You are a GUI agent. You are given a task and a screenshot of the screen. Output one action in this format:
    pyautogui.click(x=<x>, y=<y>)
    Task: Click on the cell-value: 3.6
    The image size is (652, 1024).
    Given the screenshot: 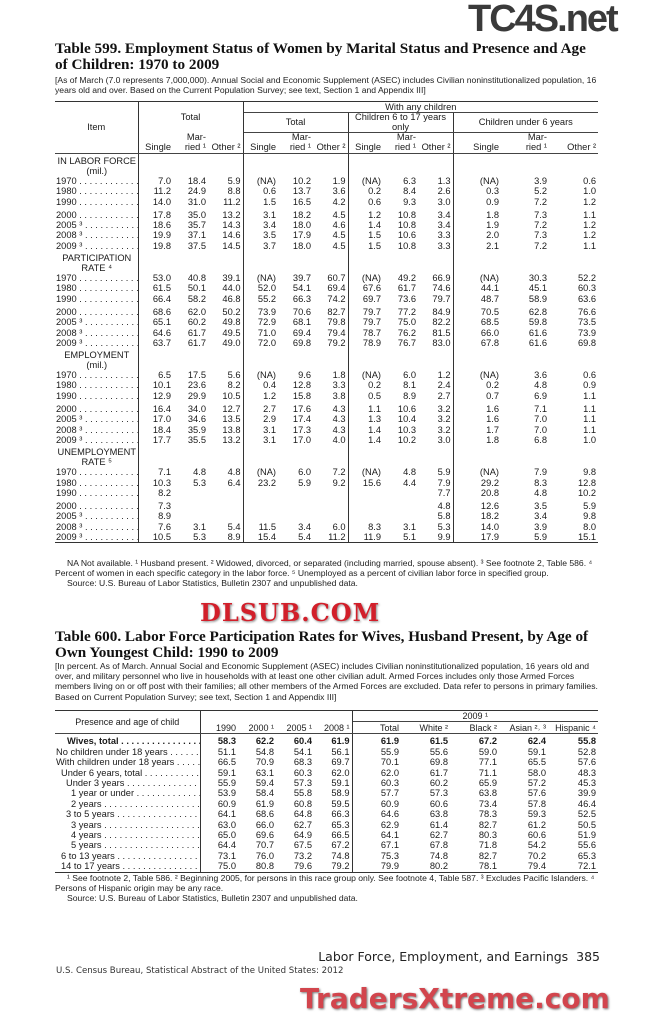 What is the action you would take?
    pyautogui.click(x=541, y=375)
    